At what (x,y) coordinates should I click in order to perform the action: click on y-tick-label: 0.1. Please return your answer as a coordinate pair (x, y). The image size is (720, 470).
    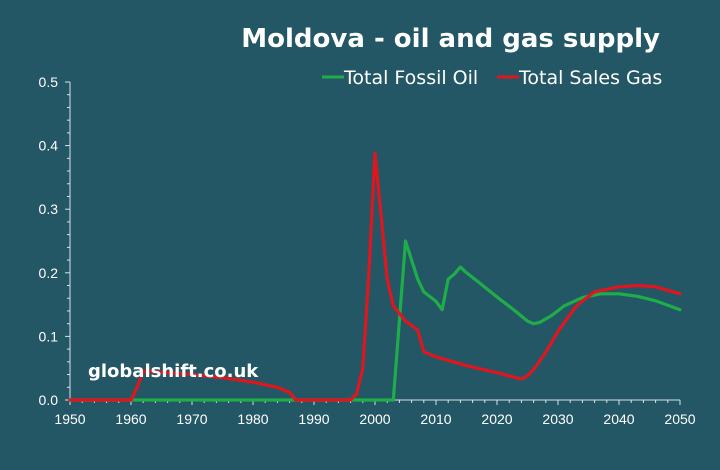
    Looking at the image, I should click on (49, 336).